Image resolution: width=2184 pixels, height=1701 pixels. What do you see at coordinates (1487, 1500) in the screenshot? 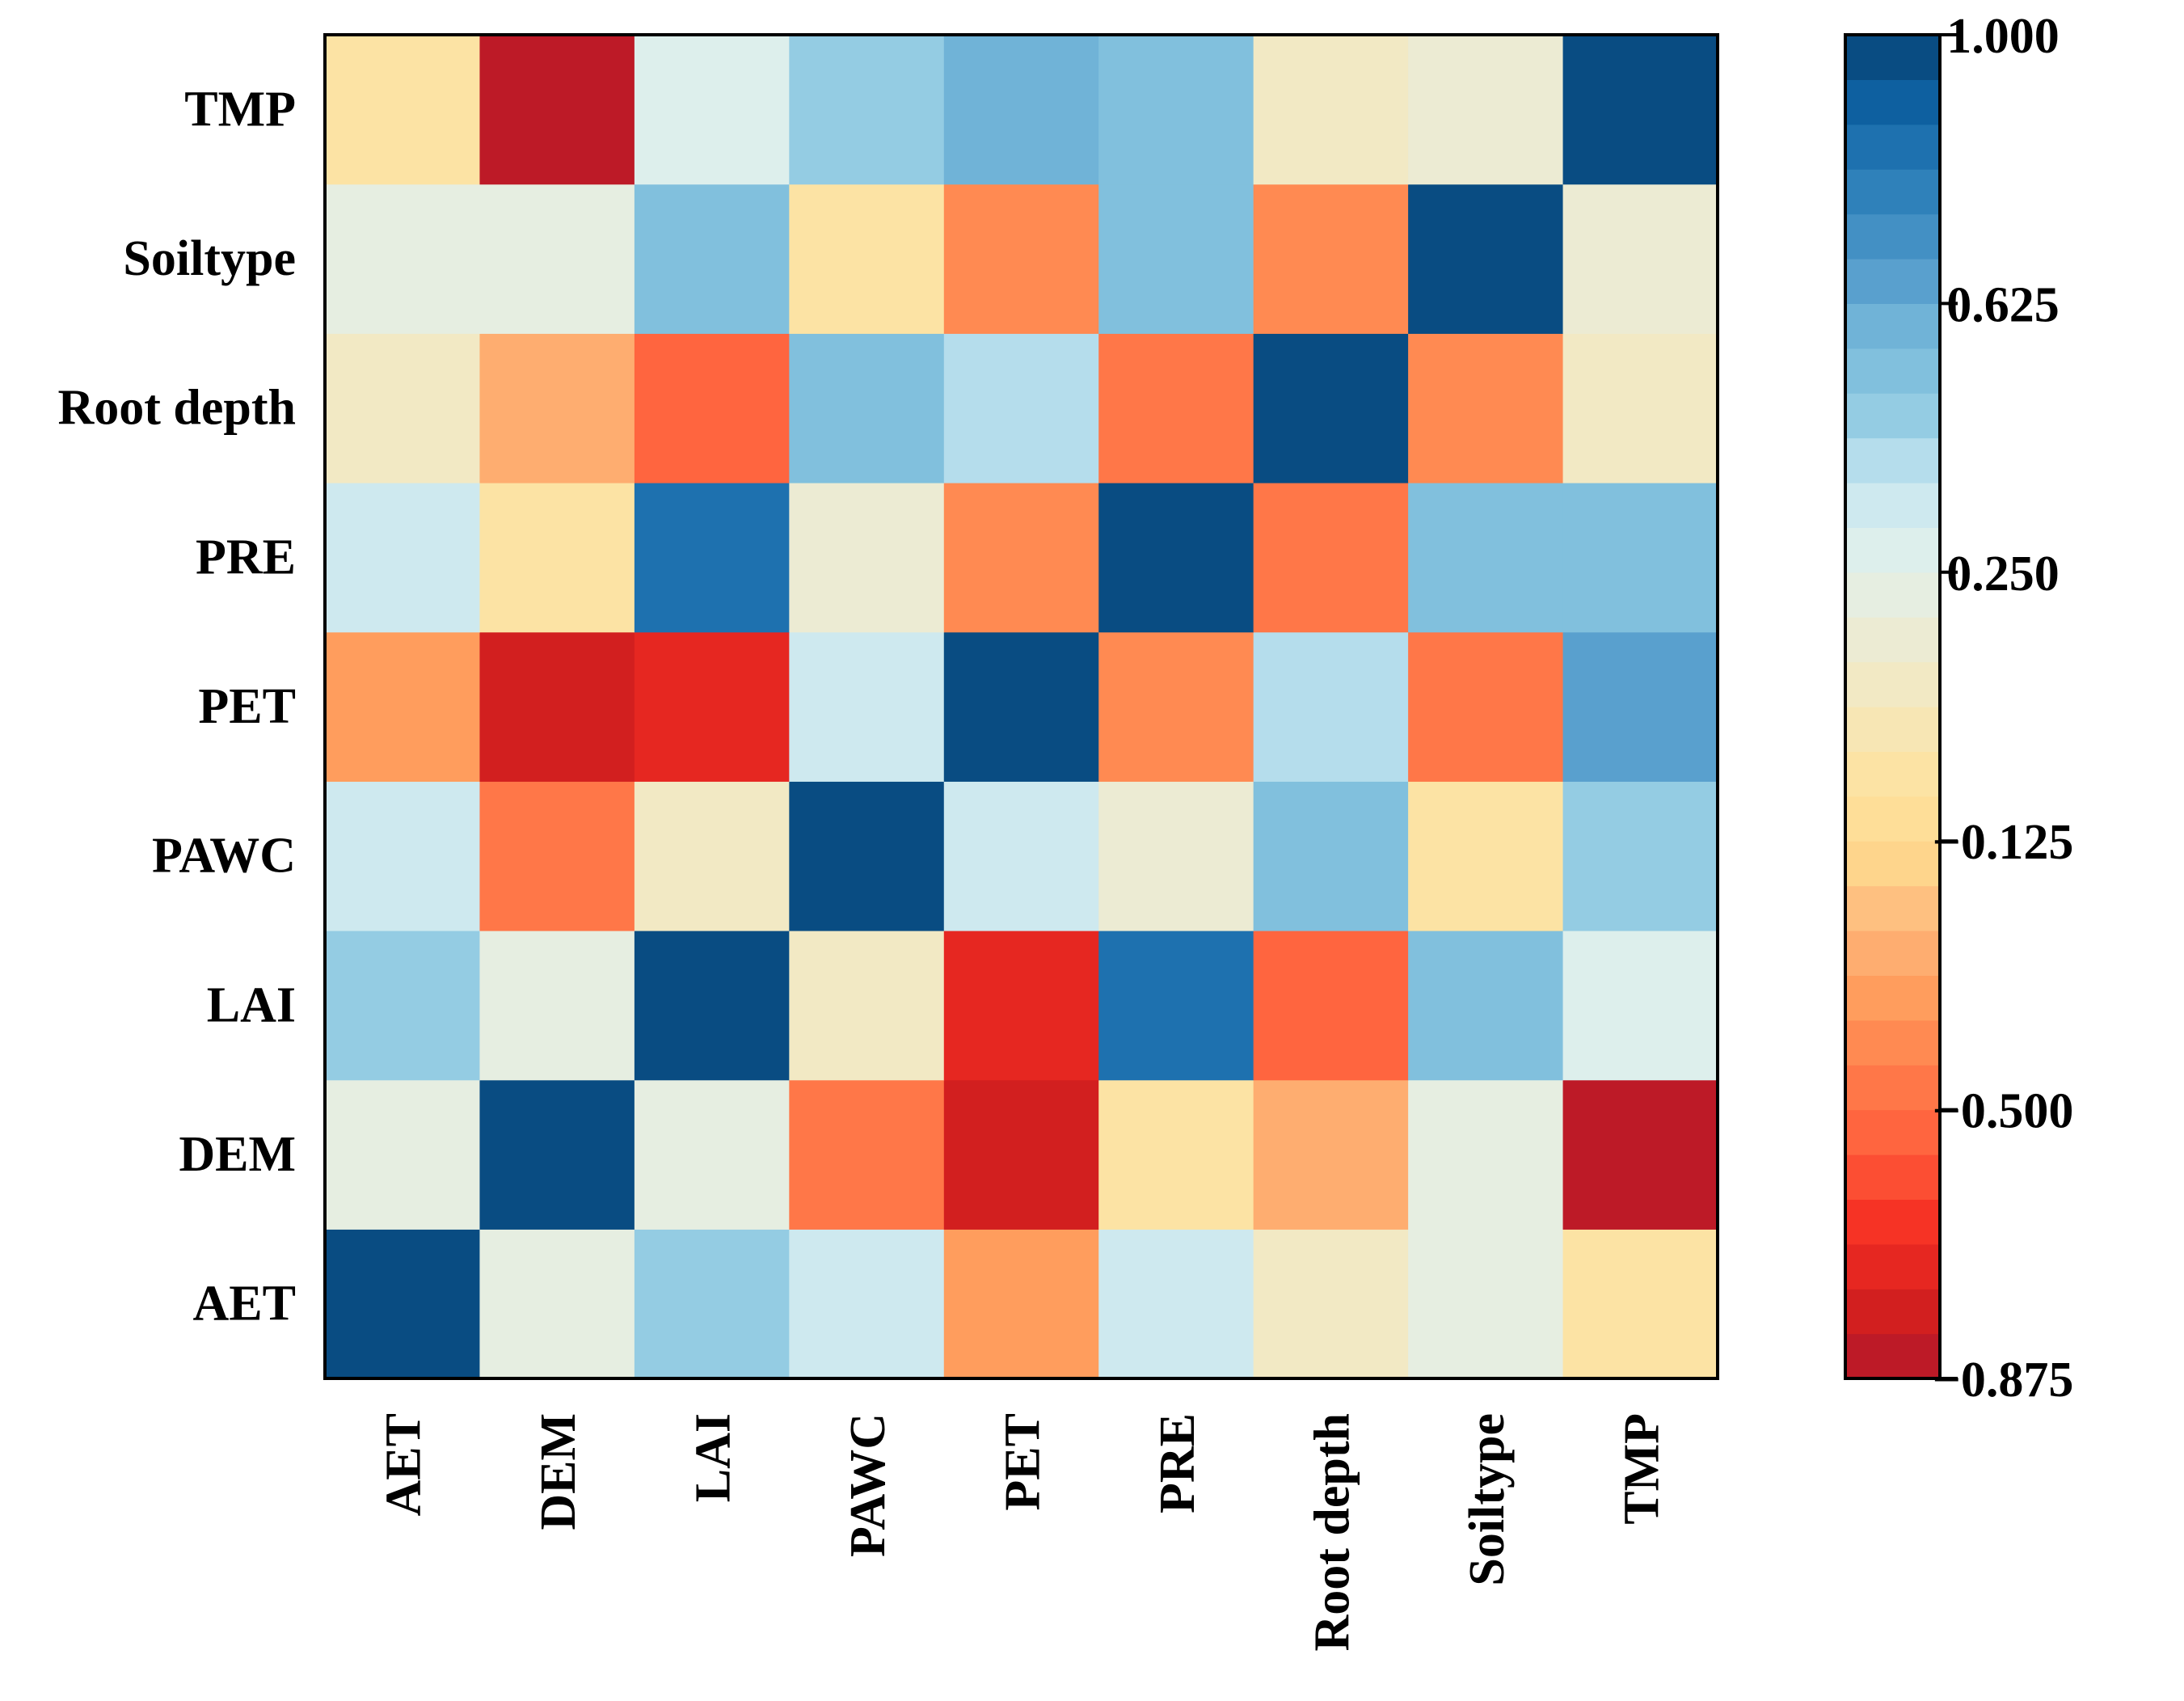
I see `x-tick-label: Soiltype` at bounding box center [1487, 1500].